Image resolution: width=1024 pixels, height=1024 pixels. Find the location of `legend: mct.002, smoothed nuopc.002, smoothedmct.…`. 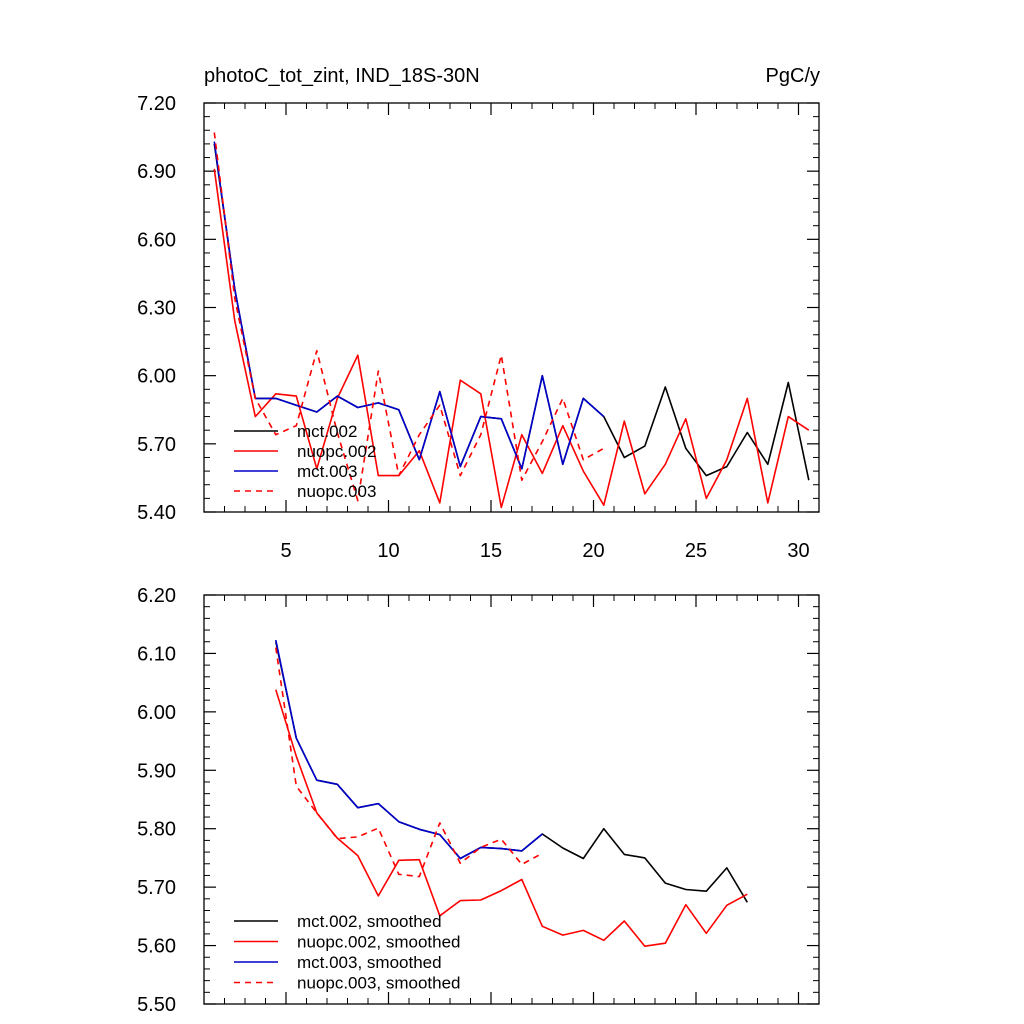

legend: mct.002, smoothed nuopc.002, smoothedmct.… is located at coordinates (347, 952).